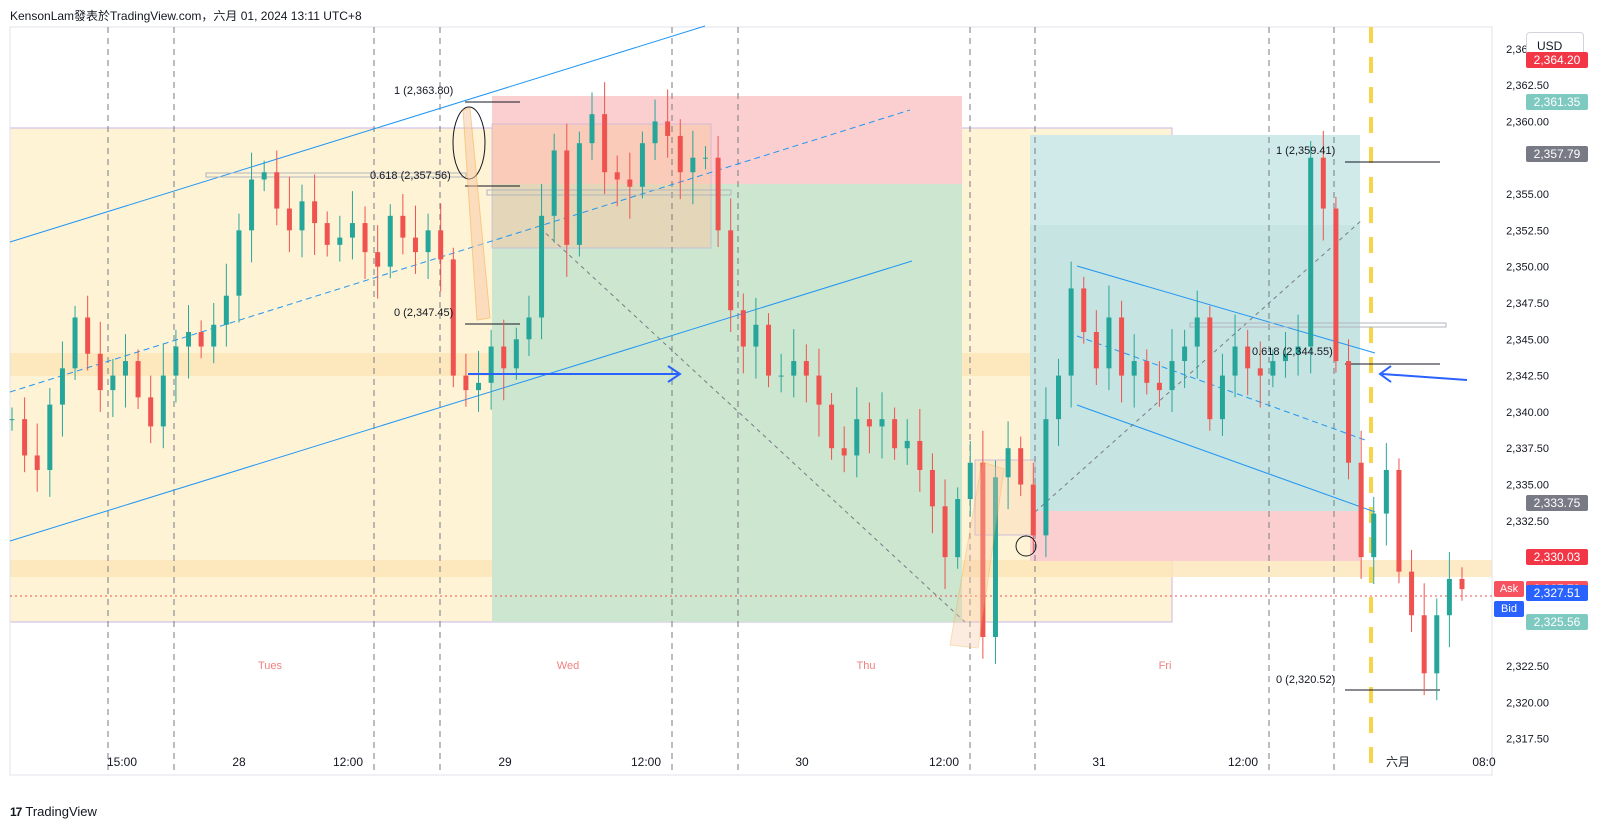 This screenshot has width=1601, height=827. What do you see at coordinates (239, 762) in the screenshot?
I see `x-tick-label: 28` at bounding box center [239, 762].